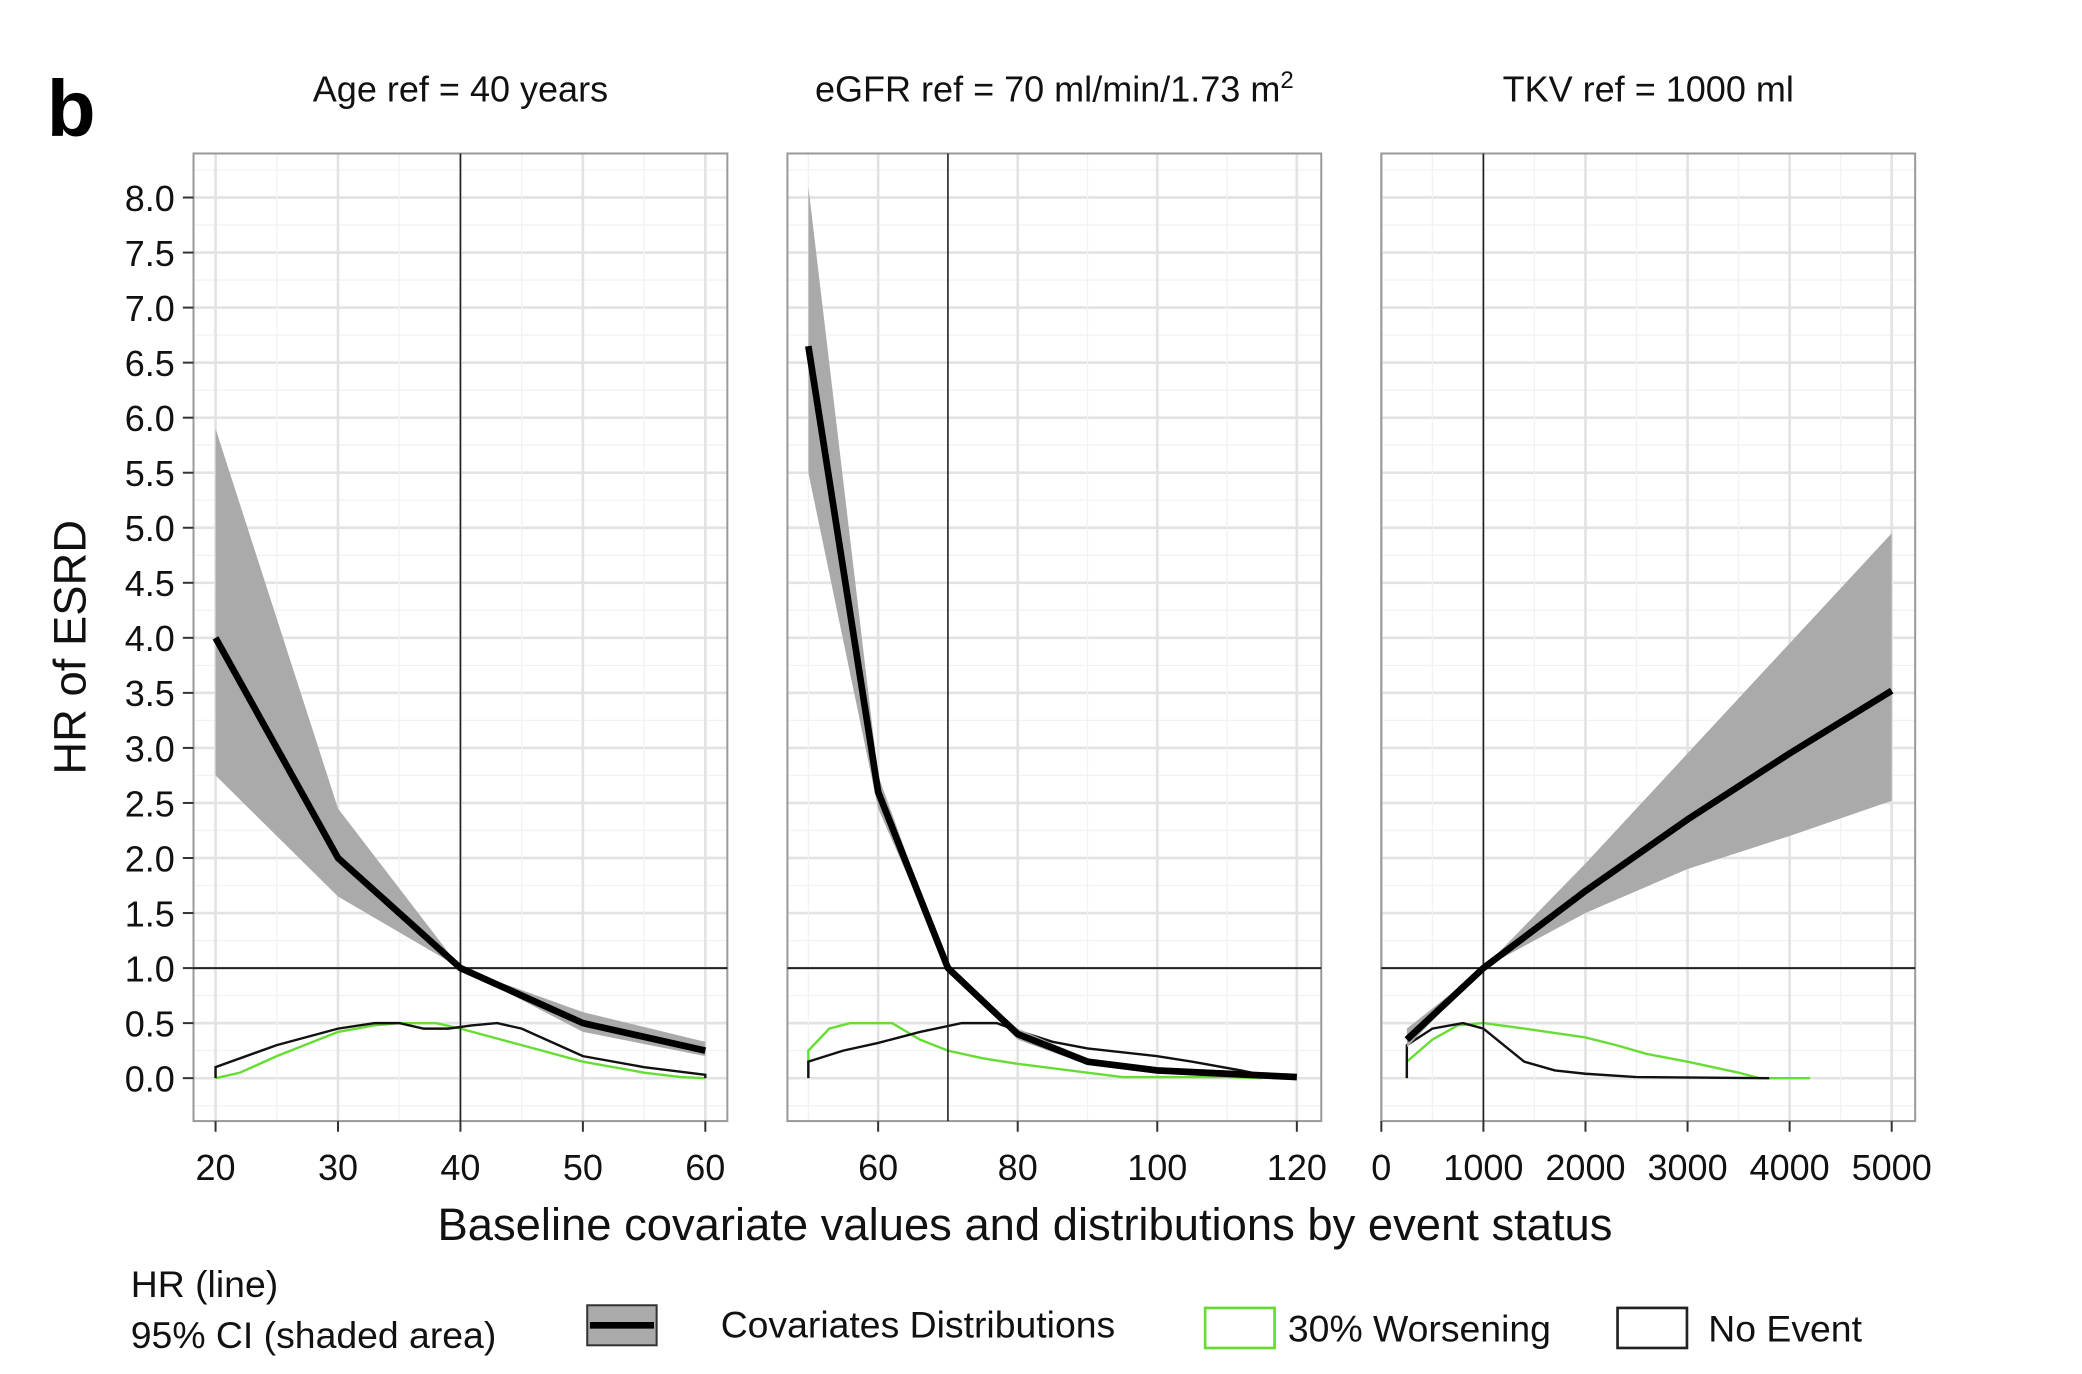  Describe the element at coordinates (150, 473) in the screenshot. I see `y-tick-label: 5.5` at that location.